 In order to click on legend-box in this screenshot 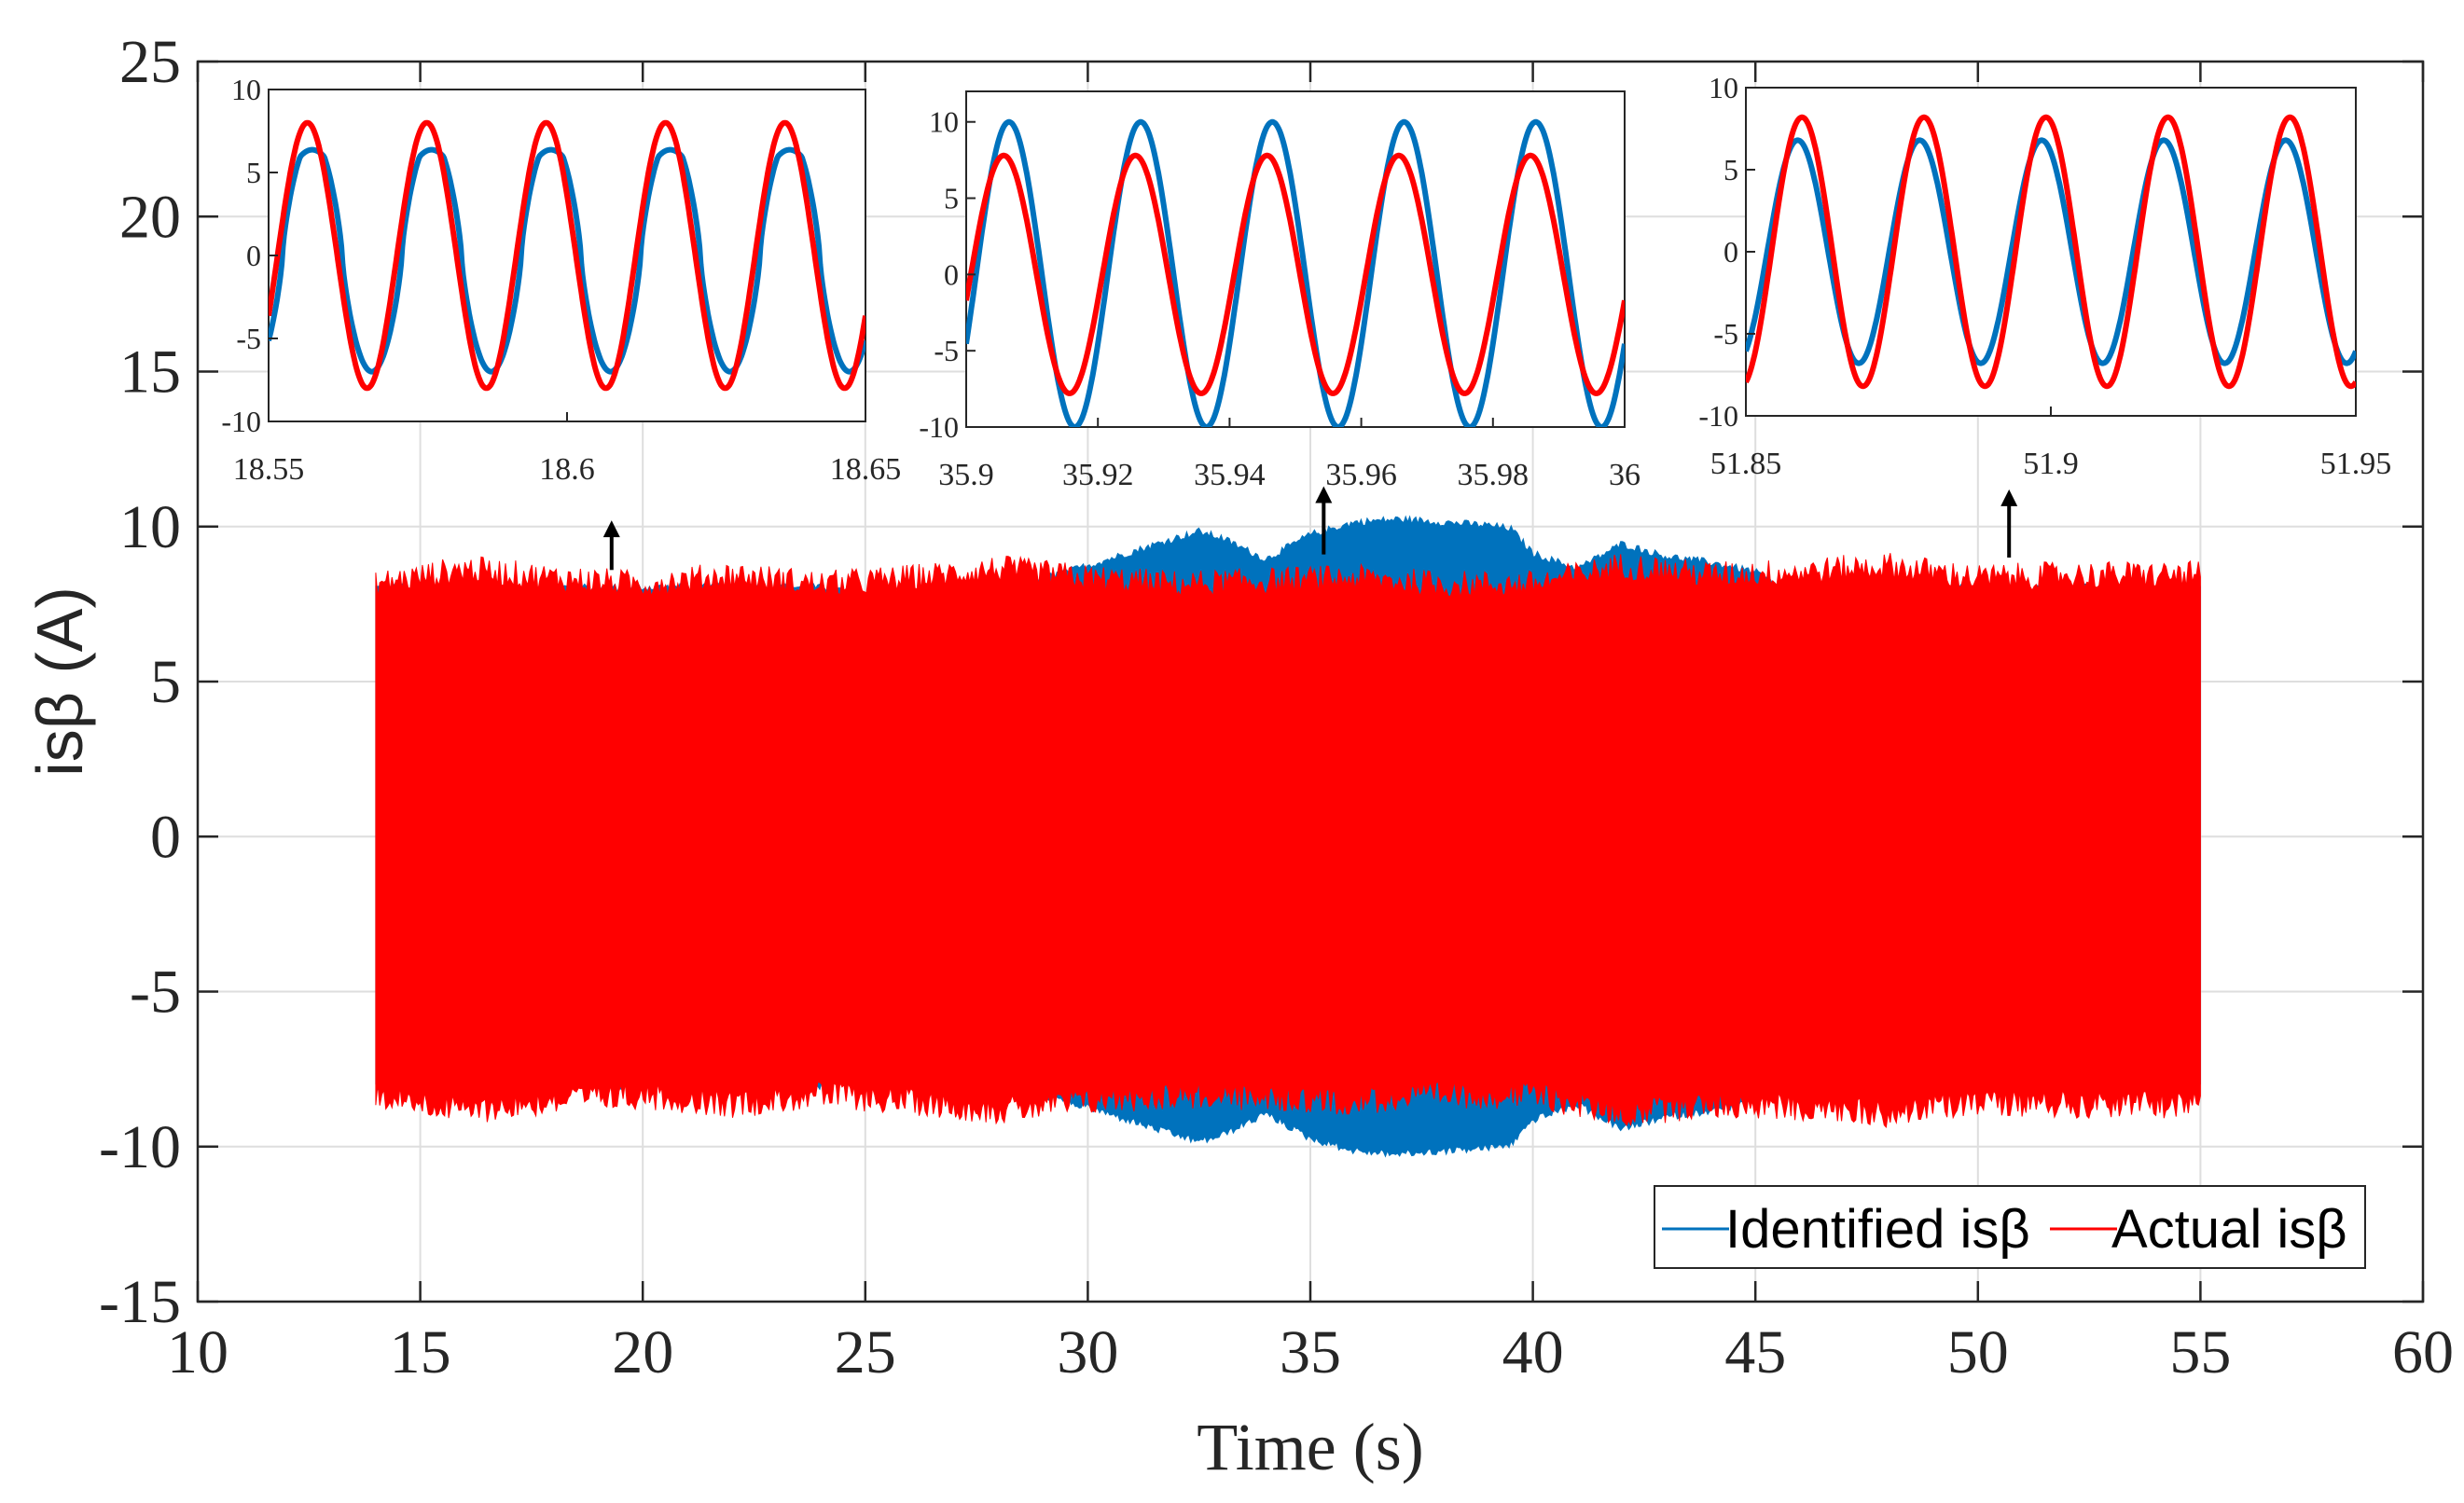, I will do `click(2010, 1227)`.